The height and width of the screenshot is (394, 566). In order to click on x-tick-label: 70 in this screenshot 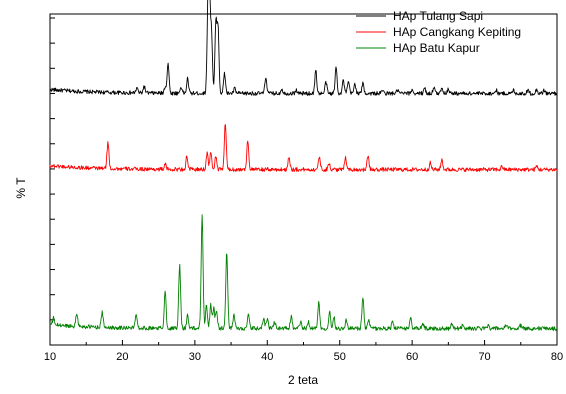, I will do `click(484, 357)`.